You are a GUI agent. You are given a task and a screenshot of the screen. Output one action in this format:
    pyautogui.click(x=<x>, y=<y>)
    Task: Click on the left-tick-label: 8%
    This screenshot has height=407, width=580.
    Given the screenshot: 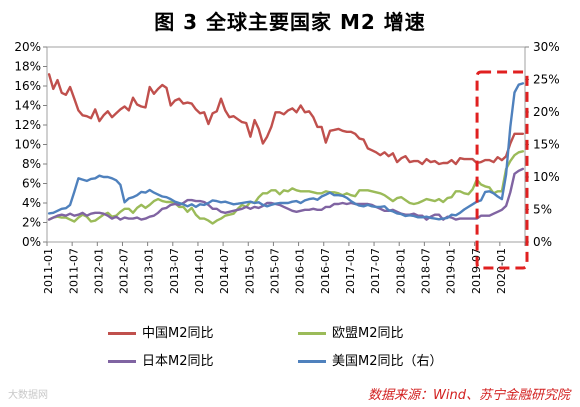 What is the action you would take?
    pyautogui.click(x=31, y=164)
    